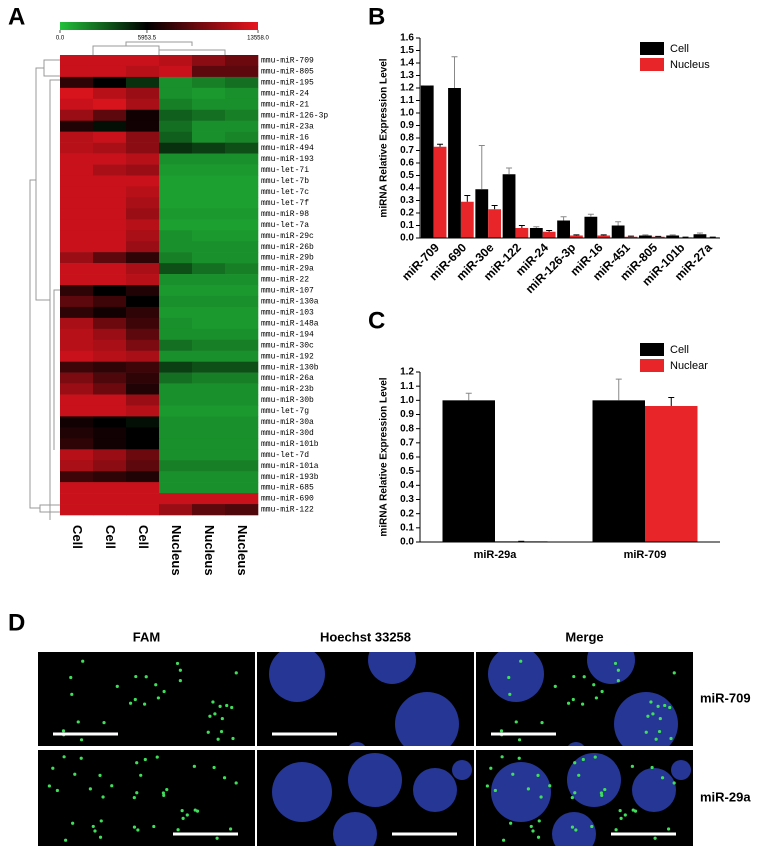 The width and height of the screenshot is (773, 849). What do you see at coordinates (407, 414) in the screenshot?
I see `y-tick-label: 0.9` at bounding box center [407, 414].